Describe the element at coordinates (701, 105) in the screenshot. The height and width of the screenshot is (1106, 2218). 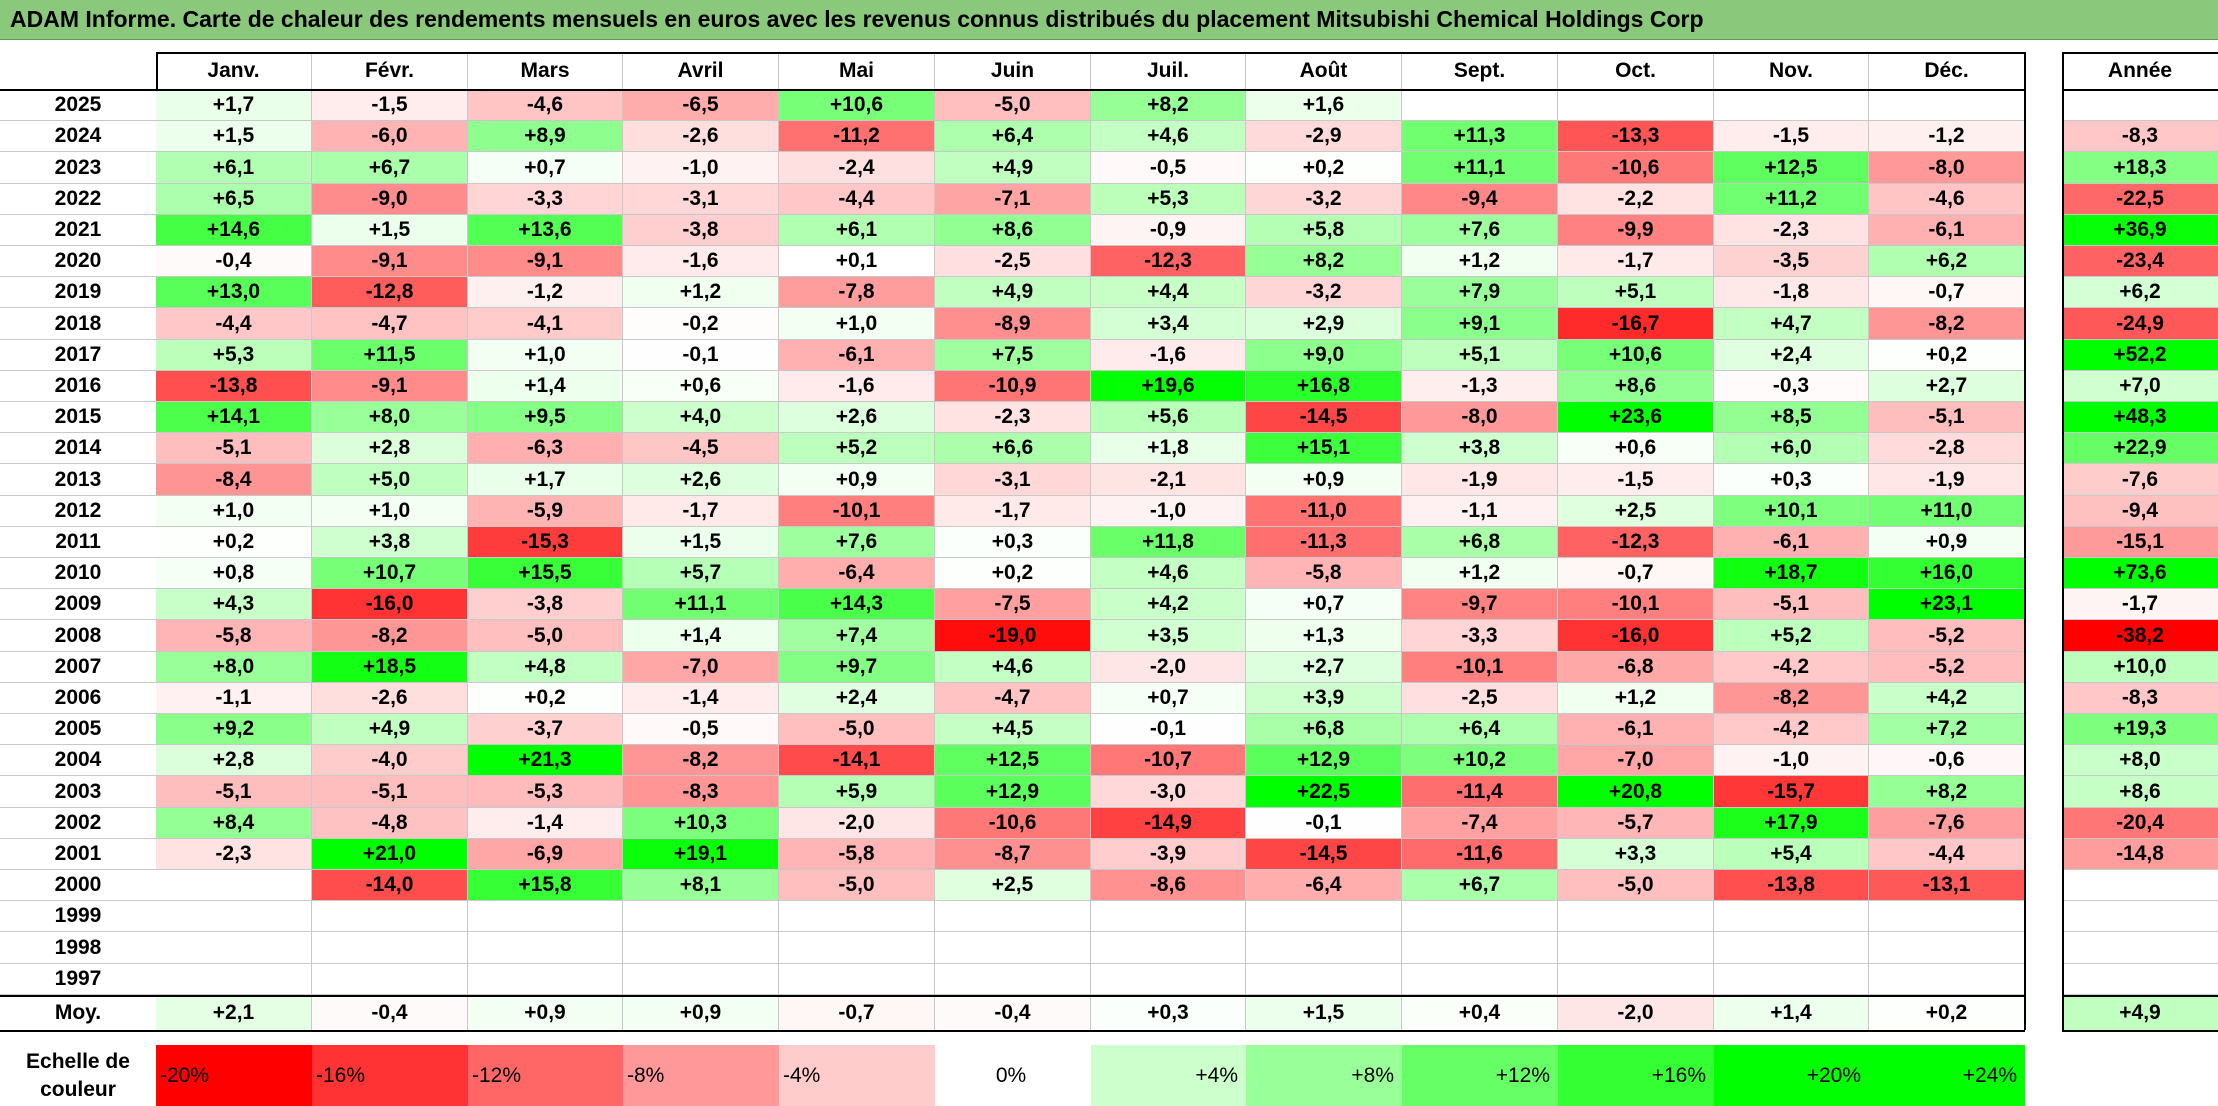
I see `heat-cell: -6,5` at that location.